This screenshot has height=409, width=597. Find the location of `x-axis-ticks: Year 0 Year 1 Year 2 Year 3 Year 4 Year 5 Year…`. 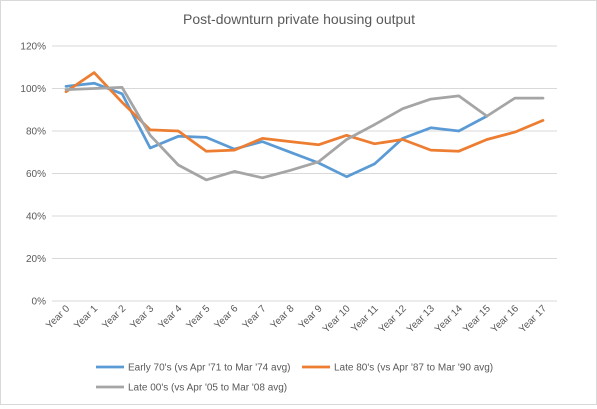

x-axis-ticks: Year 0 Year 1 Year 2 Year 3 Year 4 Year 5 Year… is located at coordinates (296, 319).